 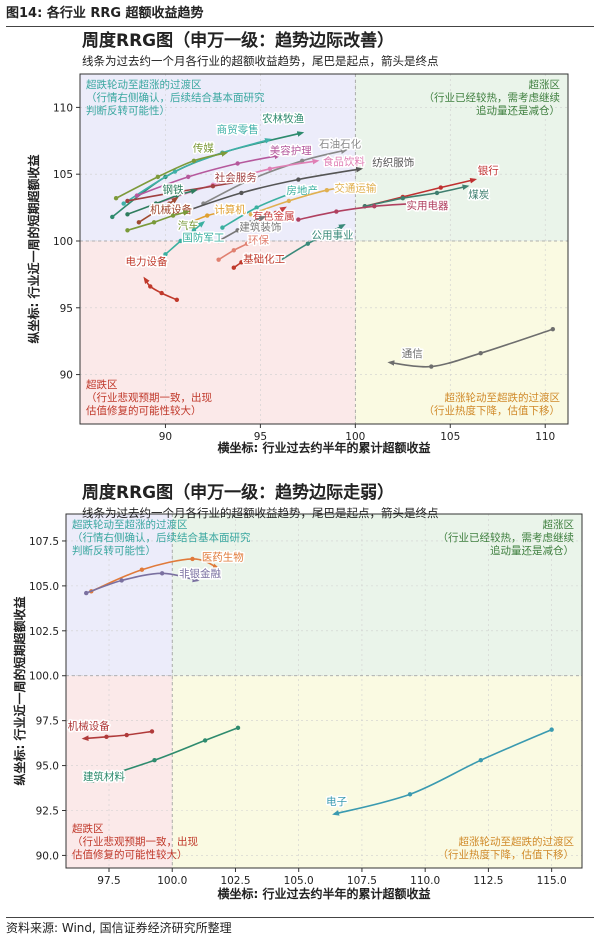 I want to click on series-label: 食品饮料, so click(x=344, y=161).